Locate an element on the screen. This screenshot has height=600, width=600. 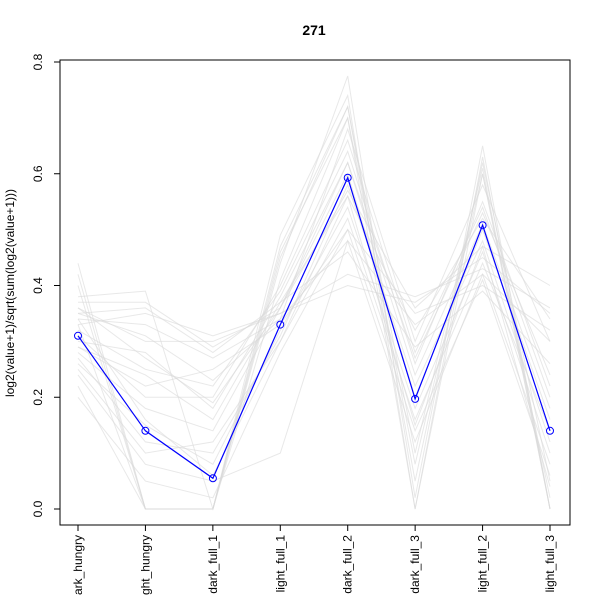
x-tick-label-4: dark_full_2 is located at coordinates (348, 564).